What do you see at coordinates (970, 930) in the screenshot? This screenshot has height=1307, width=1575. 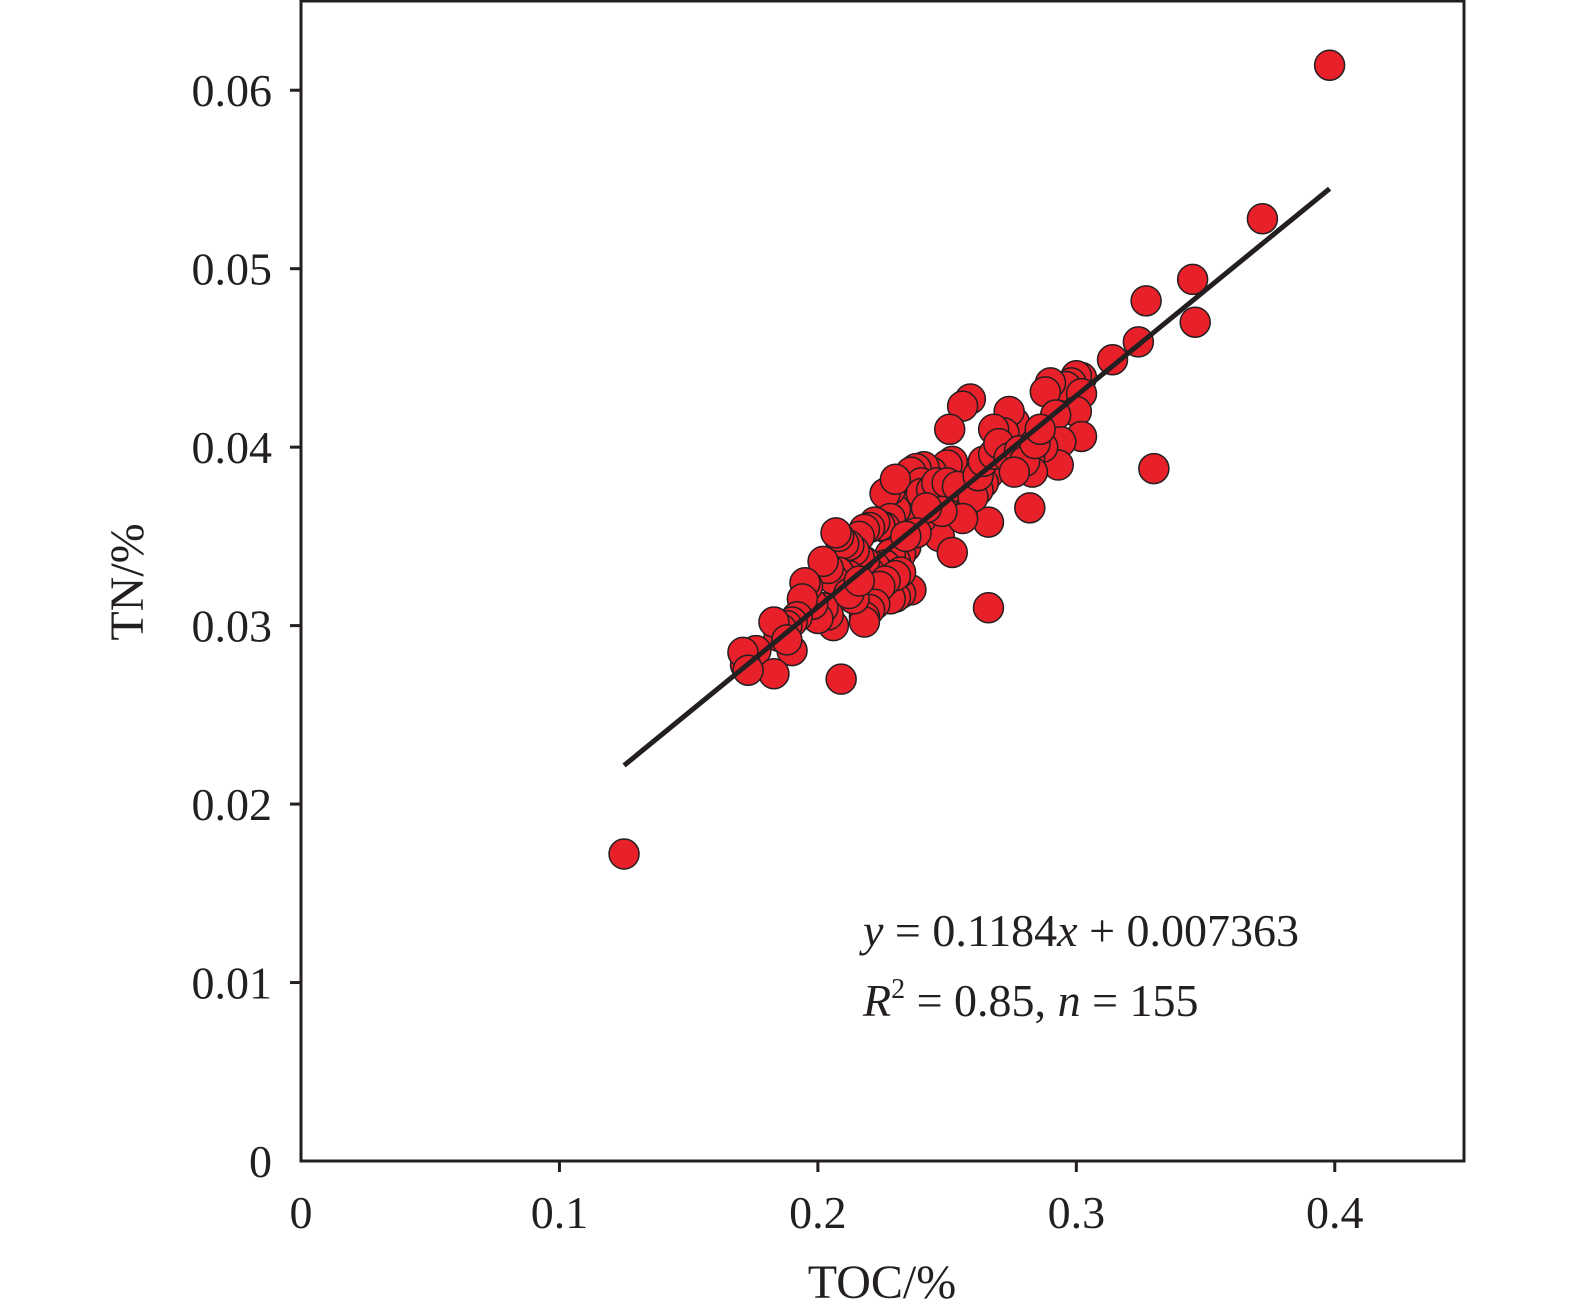 I see `equation-slope: = 0.1184` at bounding box center [970, 930].